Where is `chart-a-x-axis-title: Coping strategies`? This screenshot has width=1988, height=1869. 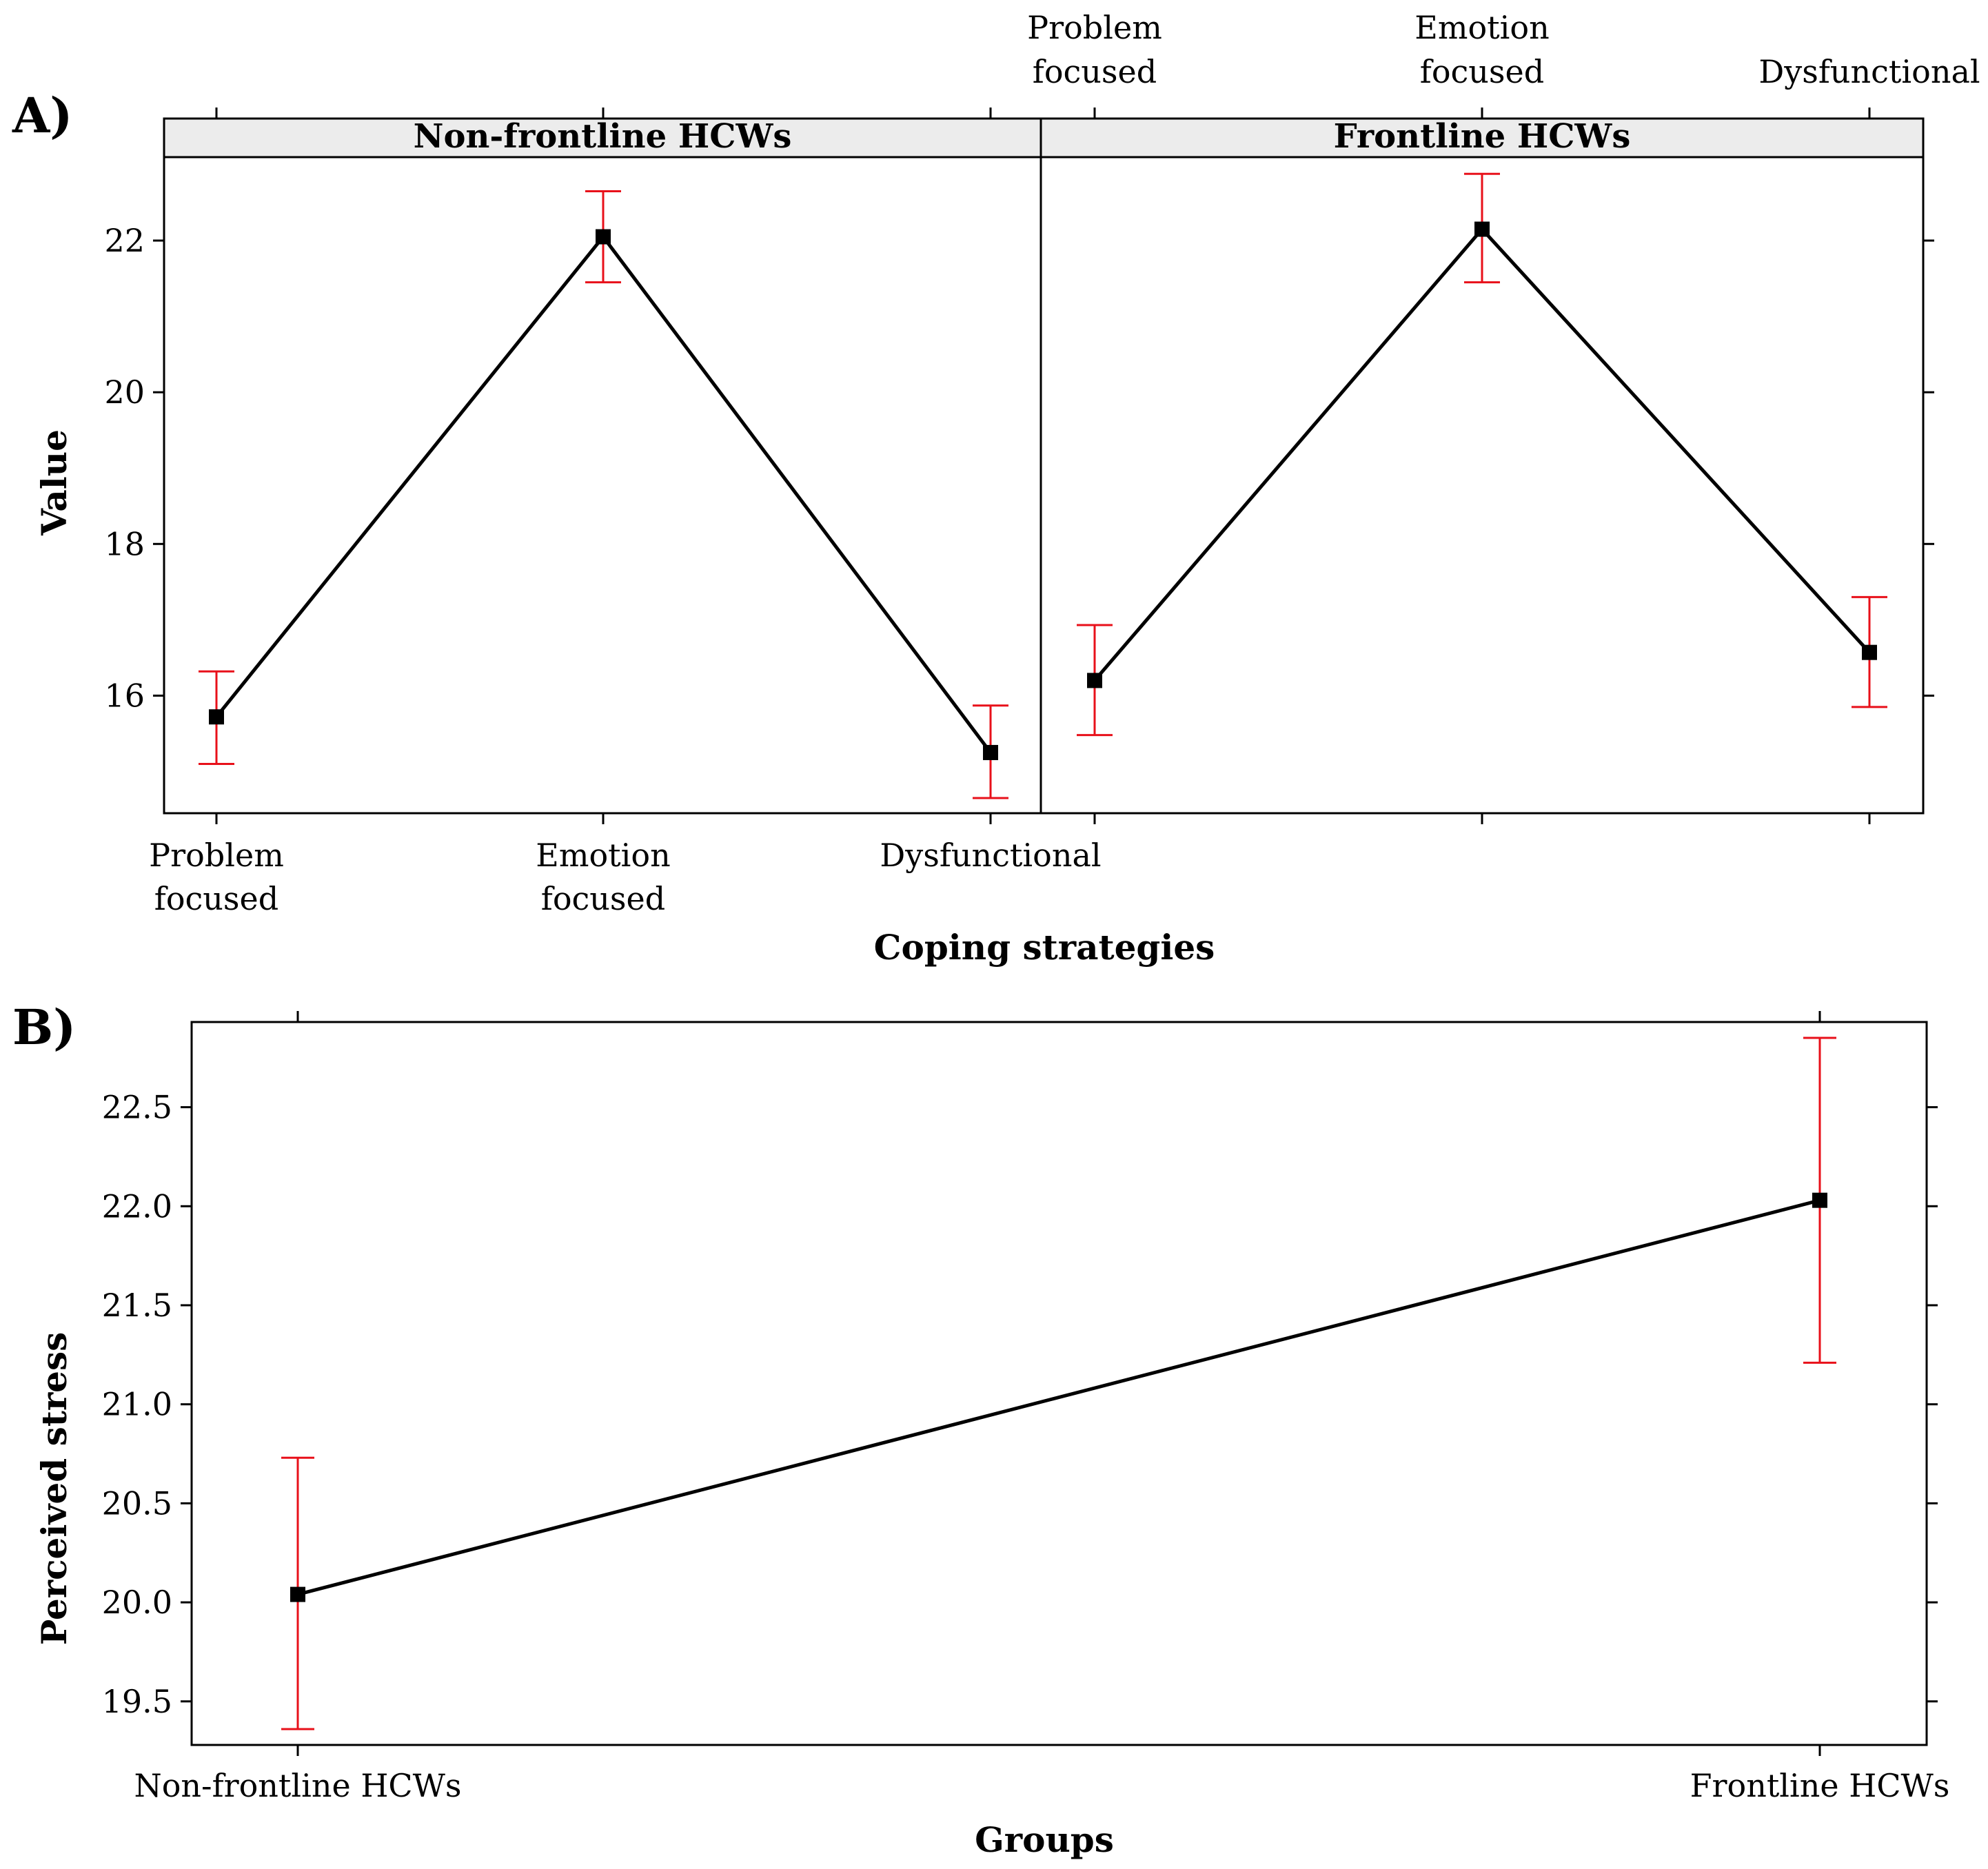
chart-a-x-axis-title: Coping strategies is located at coordinates (1045, 948).